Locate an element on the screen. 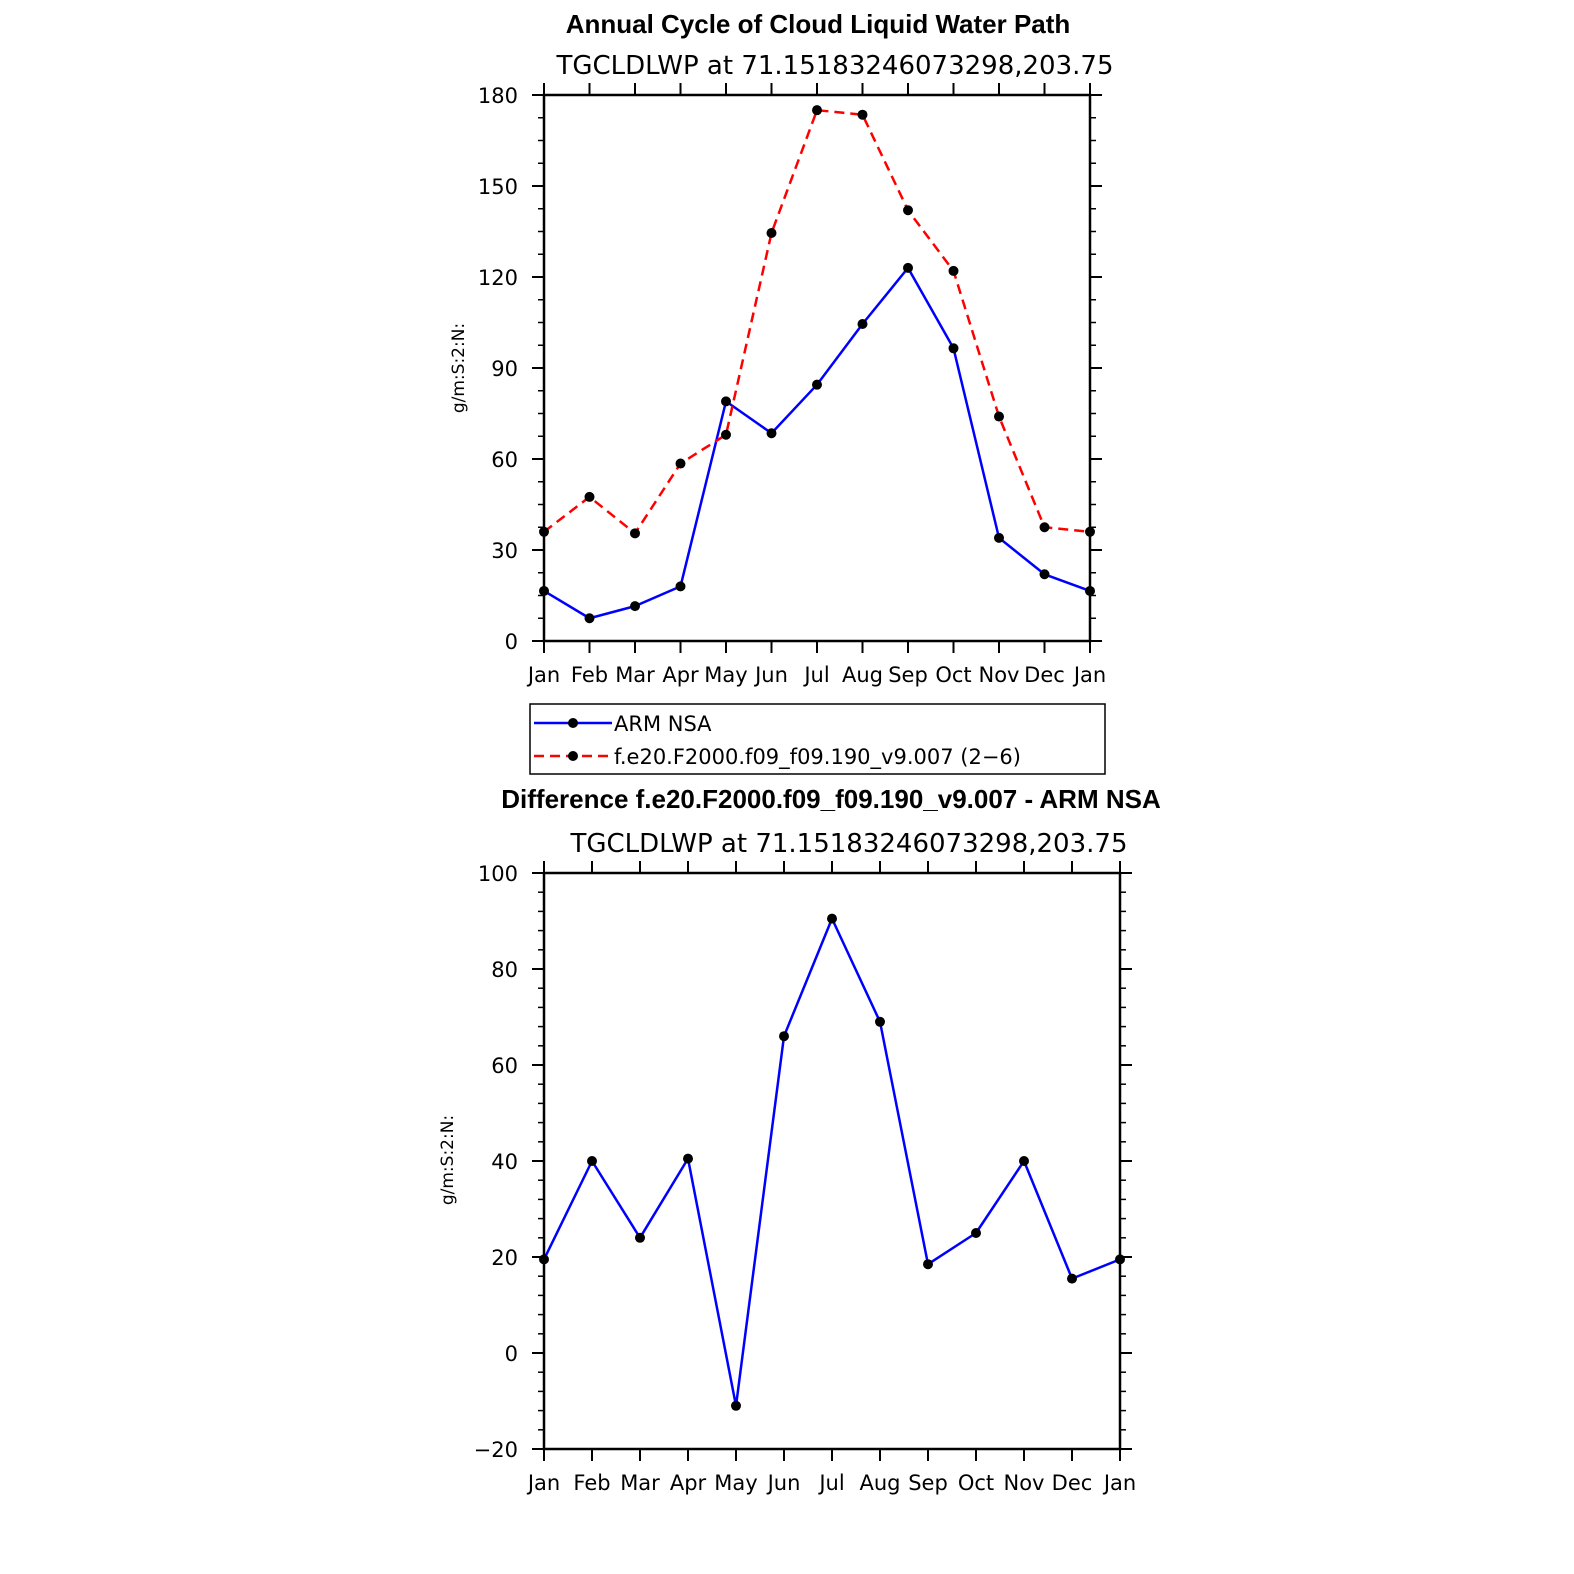 The width and height of the screenshot is (1574, 1574). y-tick-label: 120 is located at coordinates (498, 278).